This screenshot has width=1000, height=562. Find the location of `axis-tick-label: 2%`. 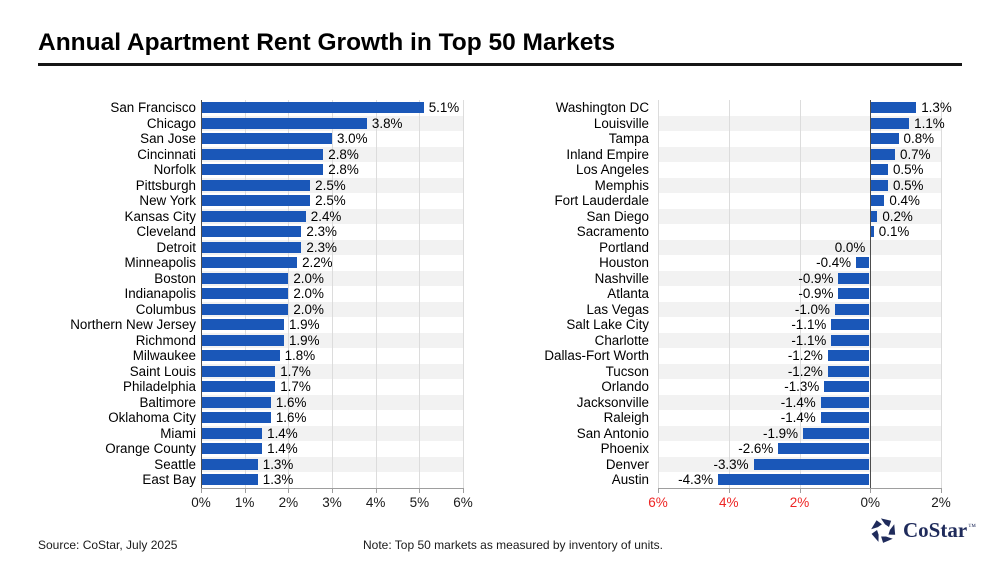

axis-tick-label: 2% is located at coordinates (941, 502).